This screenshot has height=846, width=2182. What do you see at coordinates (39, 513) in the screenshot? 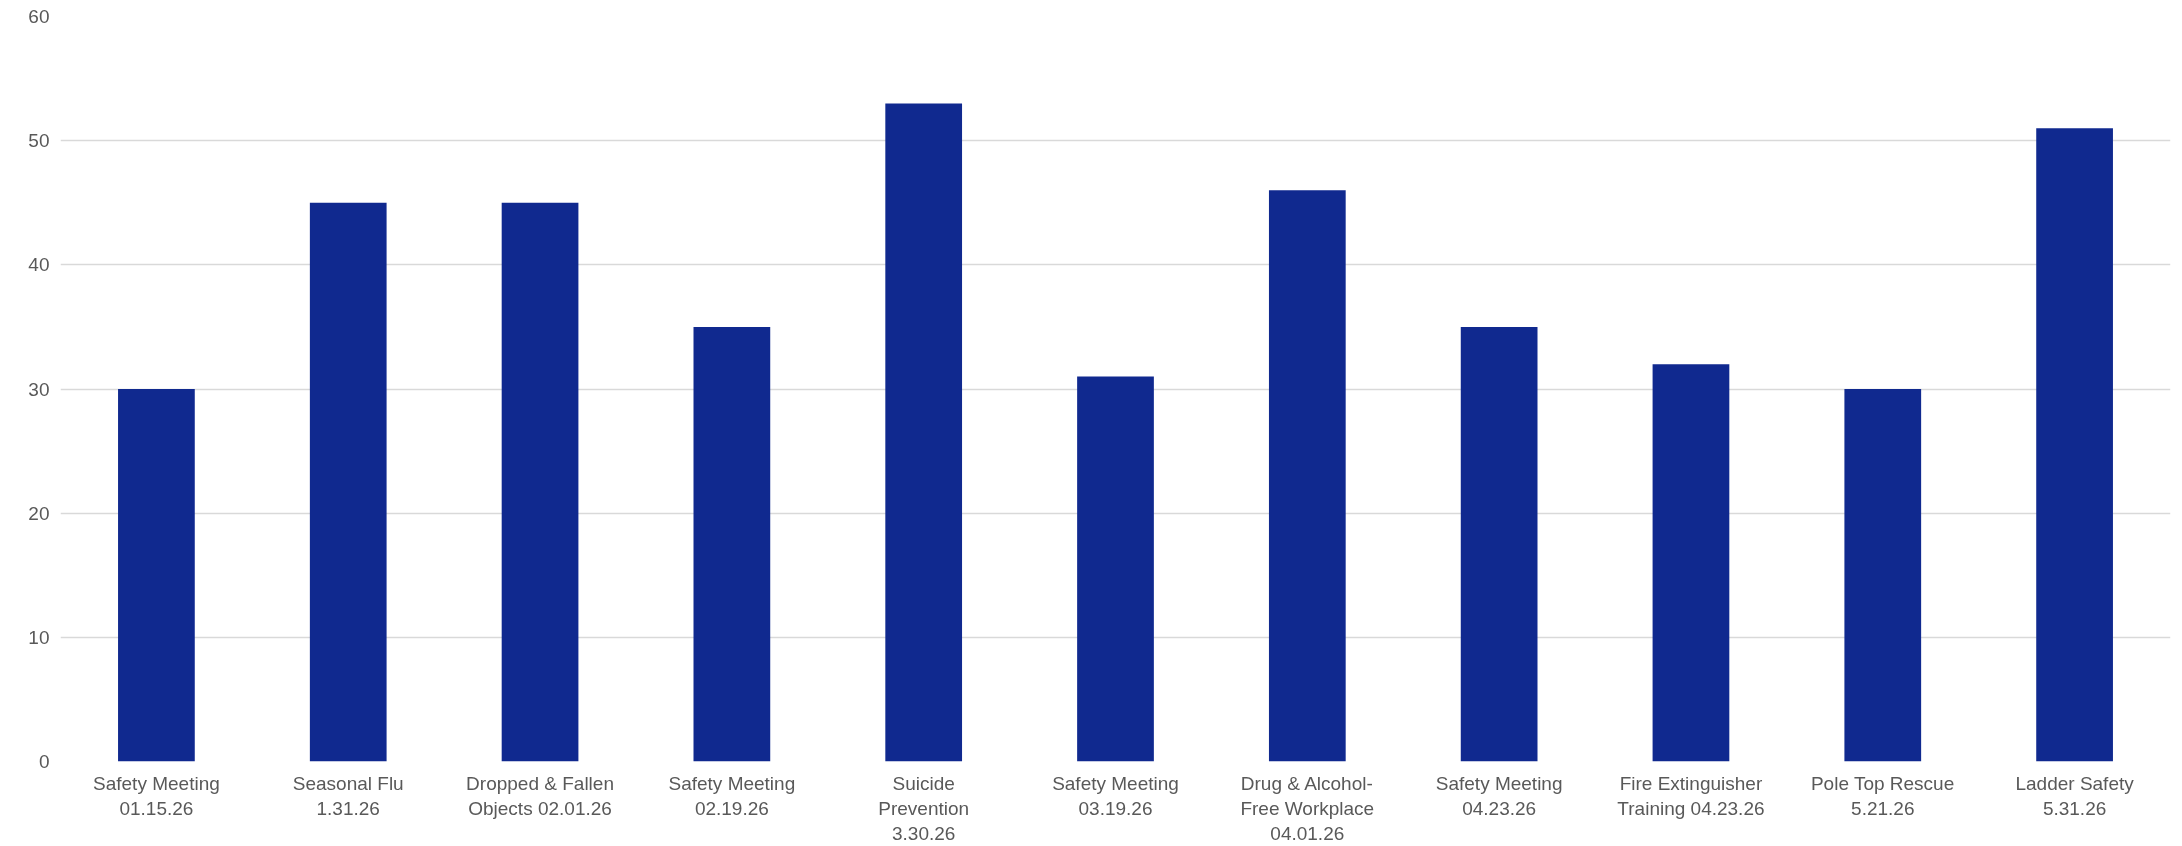
I see `y-tick-label: 20` at bounding box center [39, 513].